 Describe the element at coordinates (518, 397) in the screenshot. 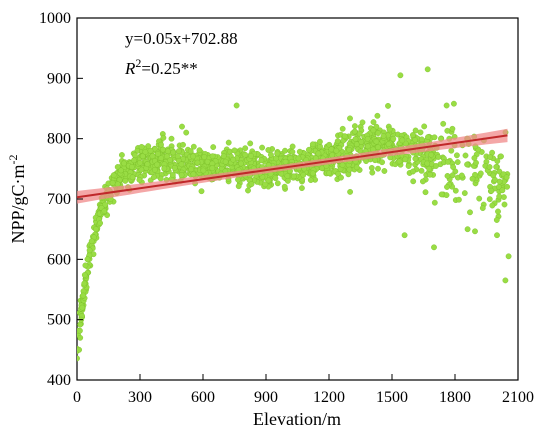

I see `x-tick-label: 2100` at that location.